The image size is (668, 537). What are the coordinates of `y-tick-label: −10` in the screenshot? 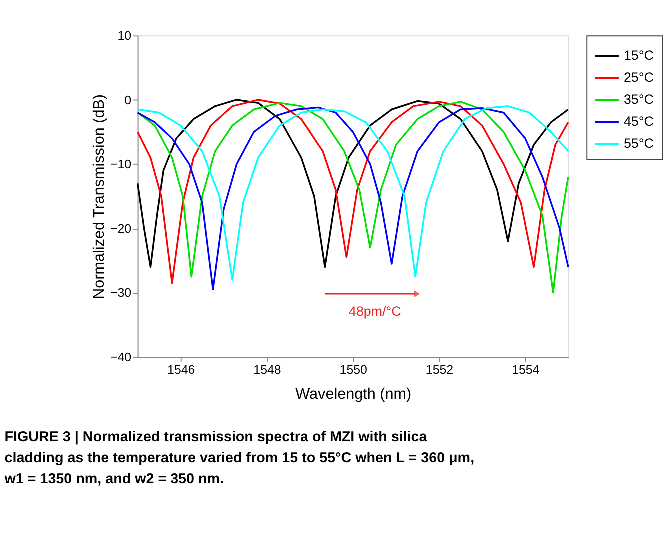 It's located at (121, 165).